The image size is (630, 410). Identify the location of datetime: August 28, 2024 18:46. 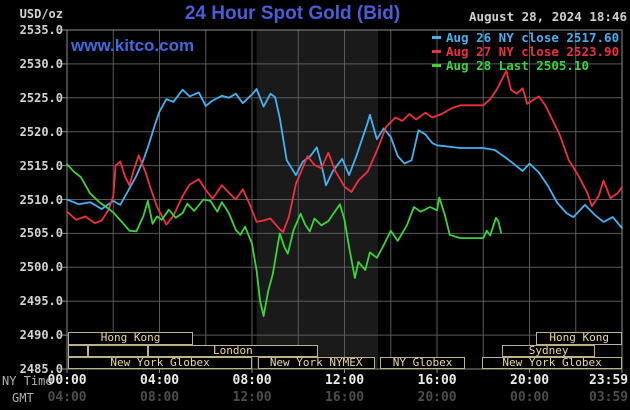
(547, 16).